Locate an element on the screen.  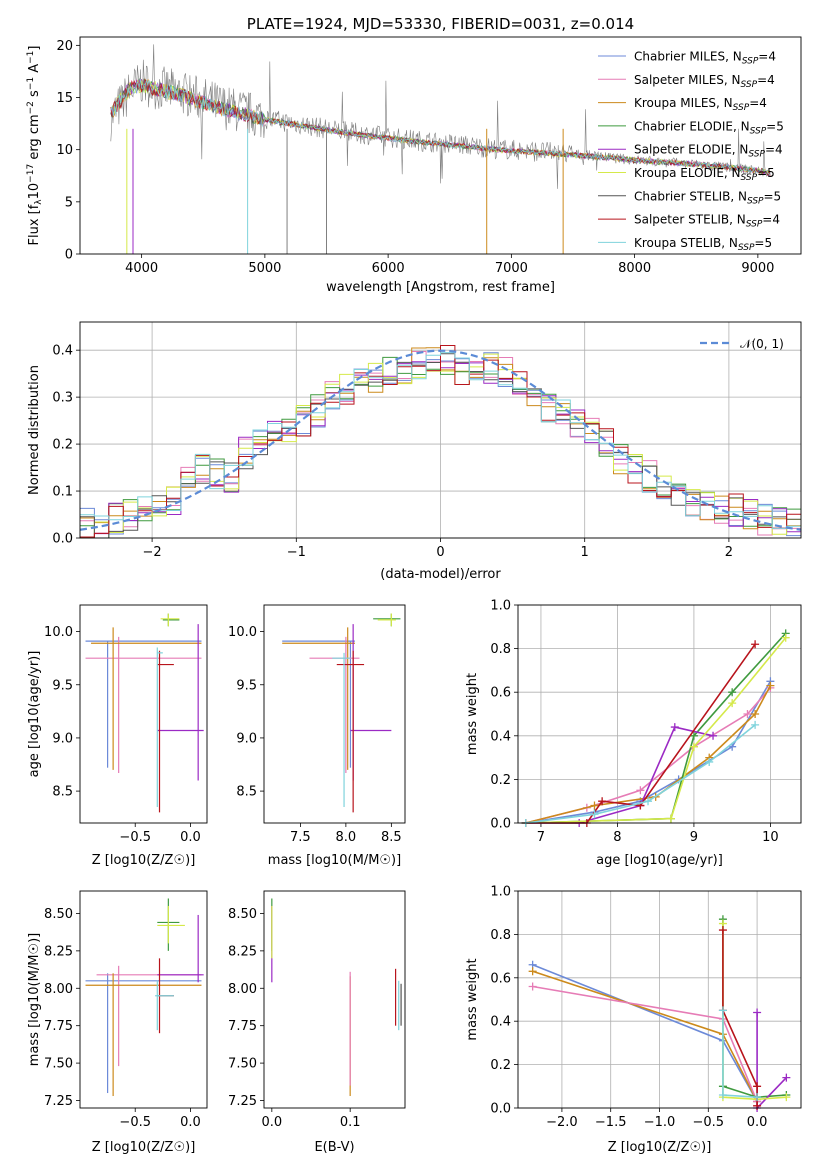
normal-reference-curve is located at coordinates (440, 440).